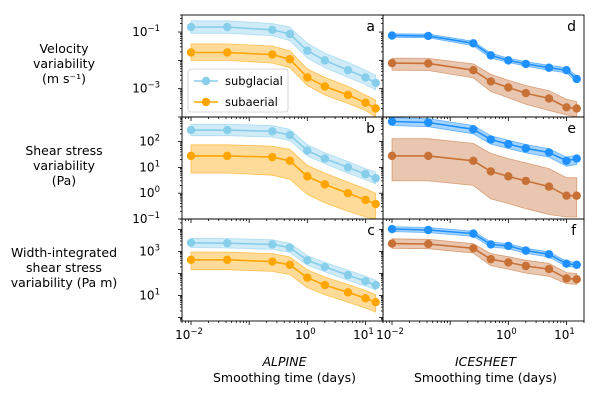 The image size is (600, 400). What do you see at coordinates (486, 361) in the screenshot?
I see `column-title: ICESHEET` at bounding box center [486, 361].